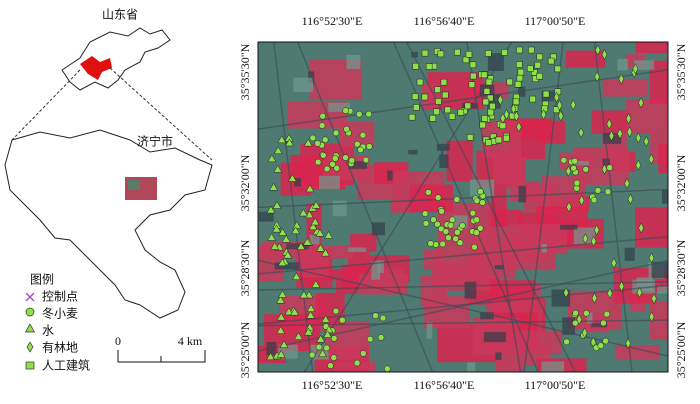 Image resolution: width=700 pixels, height=404 pixels. Describe the element at coordinates (444, 385) in the screenshot. I see `longitude-label: 116°56'40"E` at that location.